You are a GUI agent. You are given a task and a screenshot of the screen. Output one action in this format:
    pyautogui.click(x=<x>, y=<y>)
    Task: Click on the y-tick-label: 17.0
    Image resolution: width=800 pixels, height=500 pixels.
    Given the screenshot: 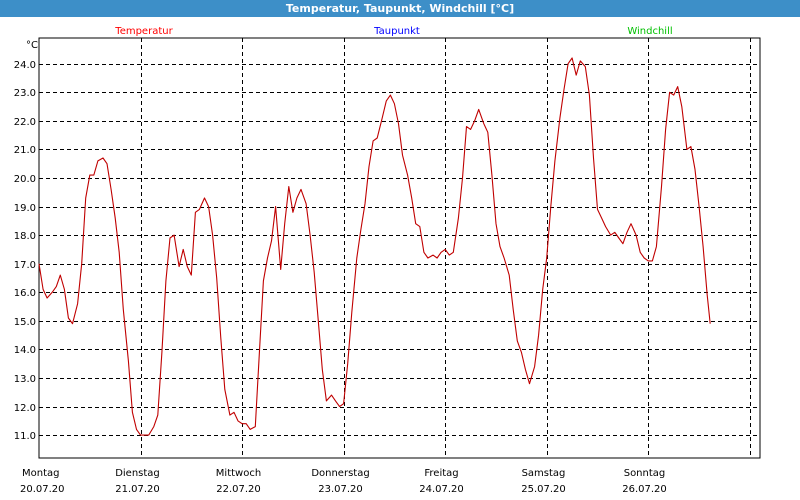 What is the action you would take?
    pyautogui.click(x=25, y=265)
    